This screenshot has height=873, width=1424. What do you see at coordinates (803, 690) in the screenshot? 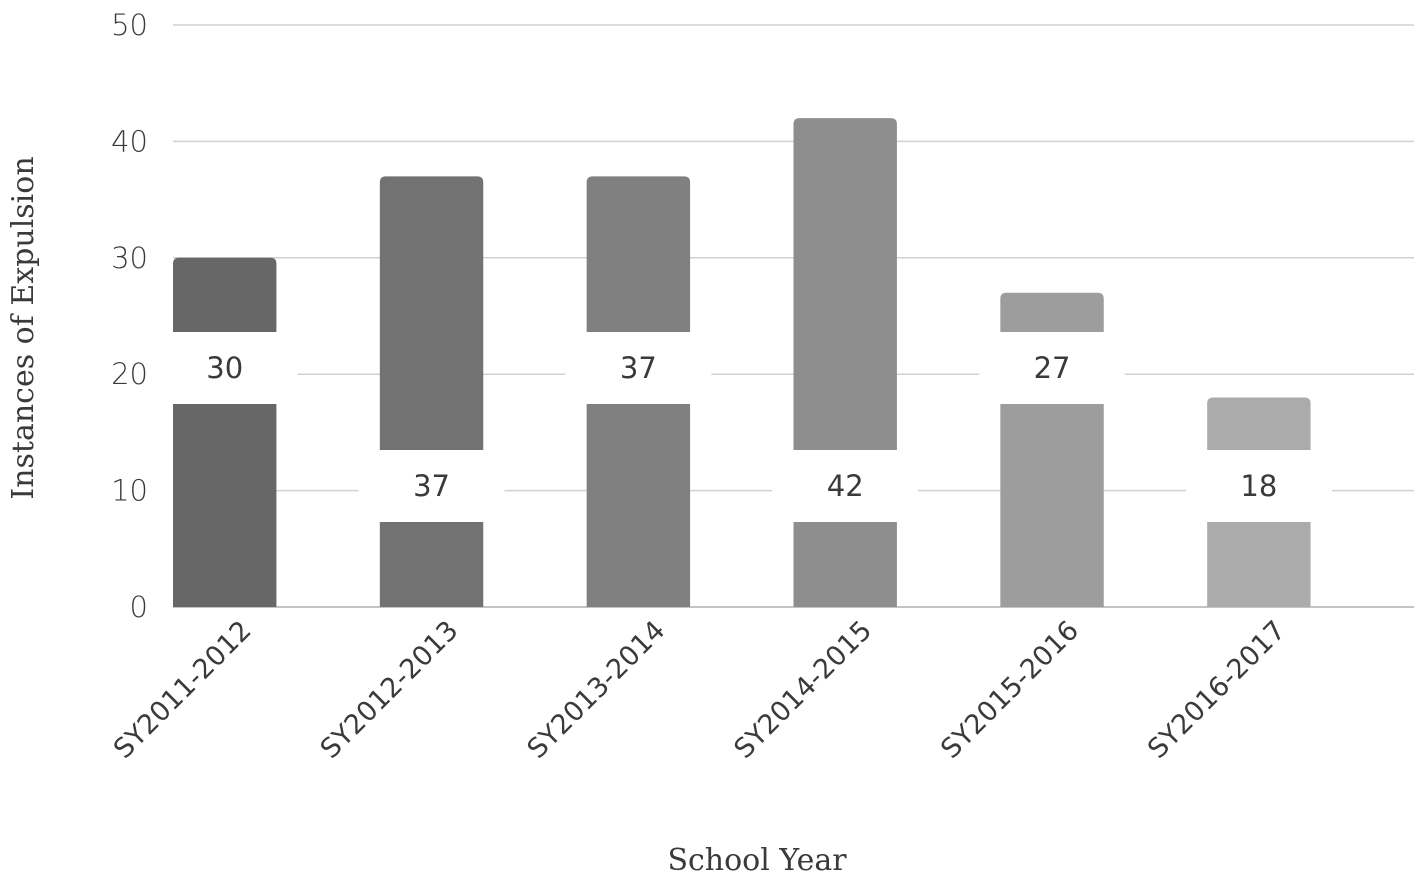
I see `x-tick-label: SY2014-2015` at bounding box center [803, 690].